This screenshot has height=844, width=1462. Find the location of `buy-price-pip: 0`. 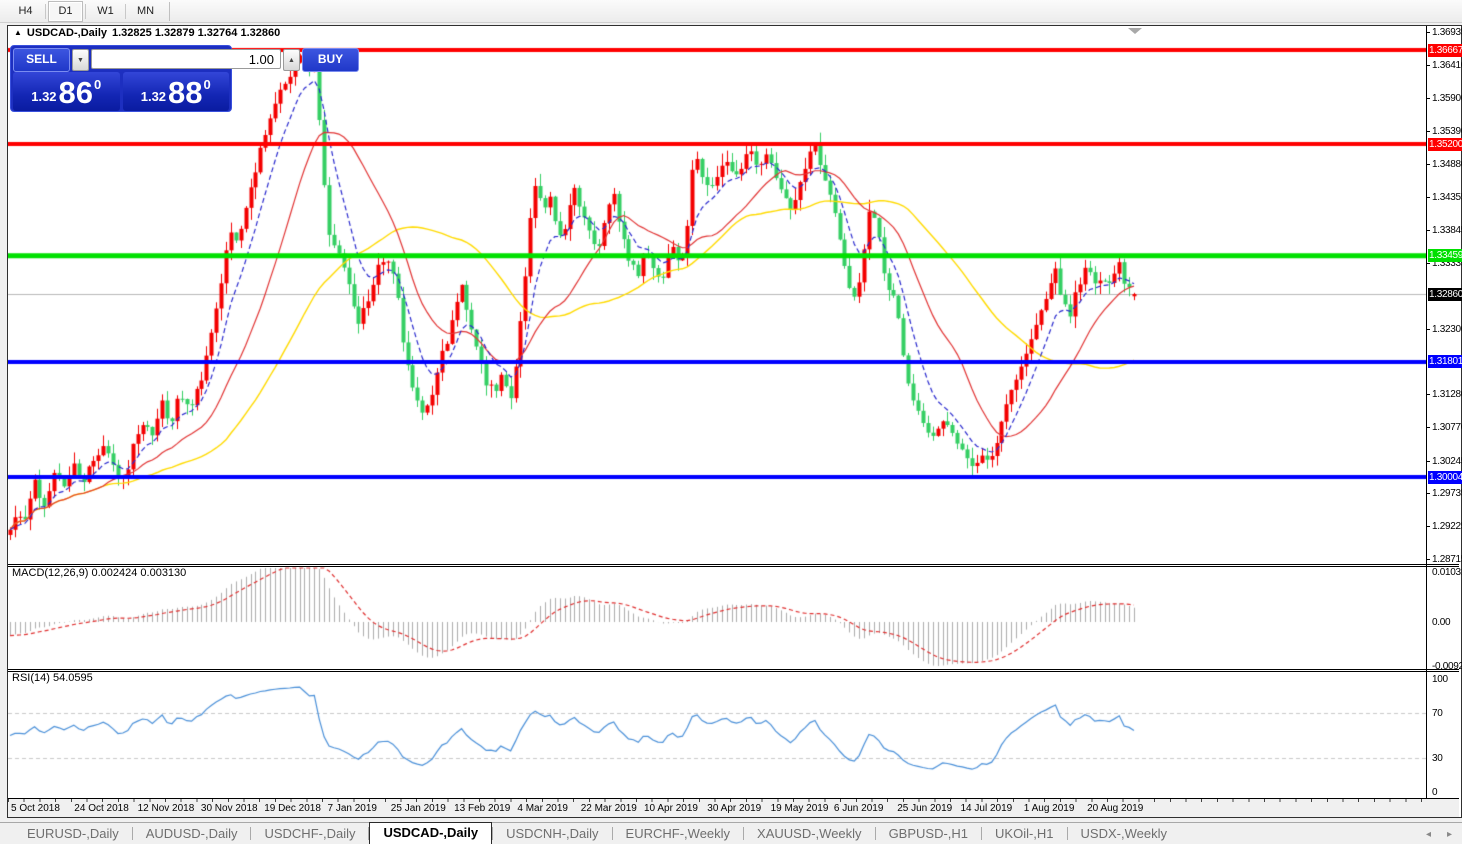

buy-price-pip: 0 is located at coordinates (207, 84).